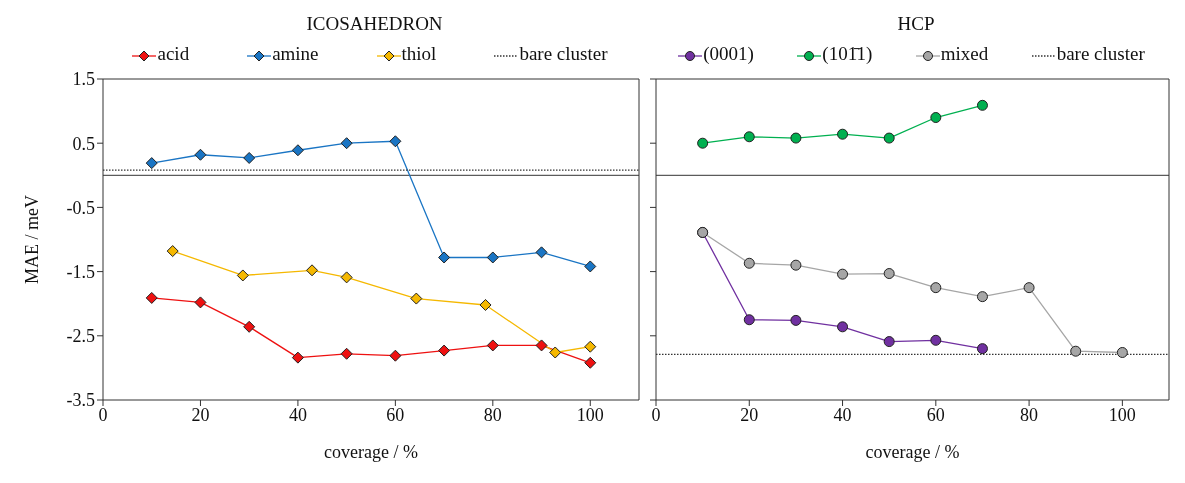 Image resolution: width=1185 pixels, height=483 pixels. Describe the element at coordinates (83, 79) in the screenshot. I see `y-tick-label: 1.5` at that location.